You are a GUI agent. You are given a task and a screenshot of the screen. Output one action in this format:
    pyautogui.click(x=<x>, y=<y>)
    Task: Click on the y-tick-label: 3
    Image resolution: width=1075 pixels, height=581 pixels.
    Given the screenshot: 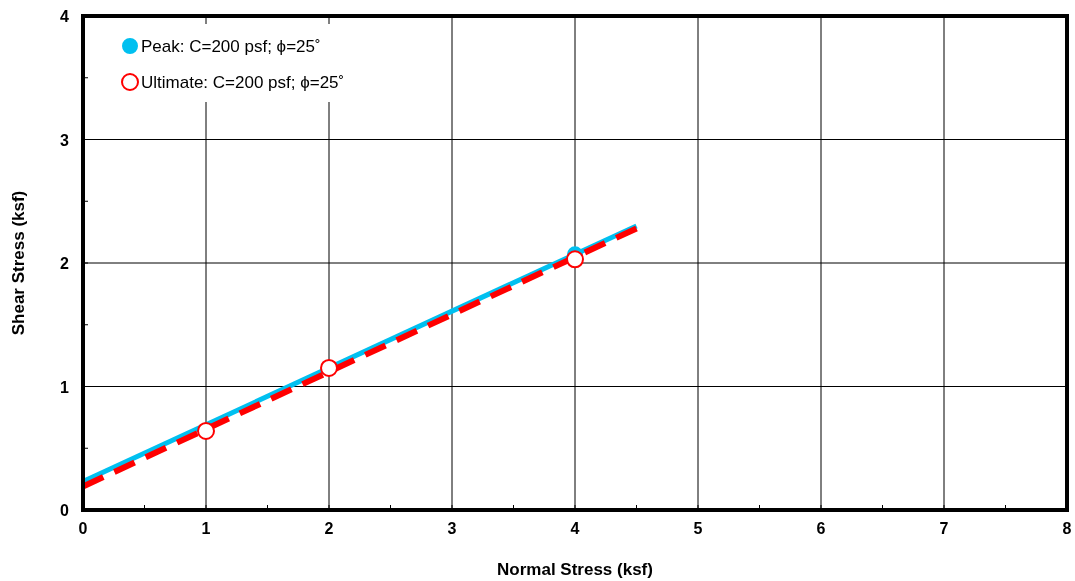 What is the action you would take?
    pyautogui.click(x=65, y=140)
    